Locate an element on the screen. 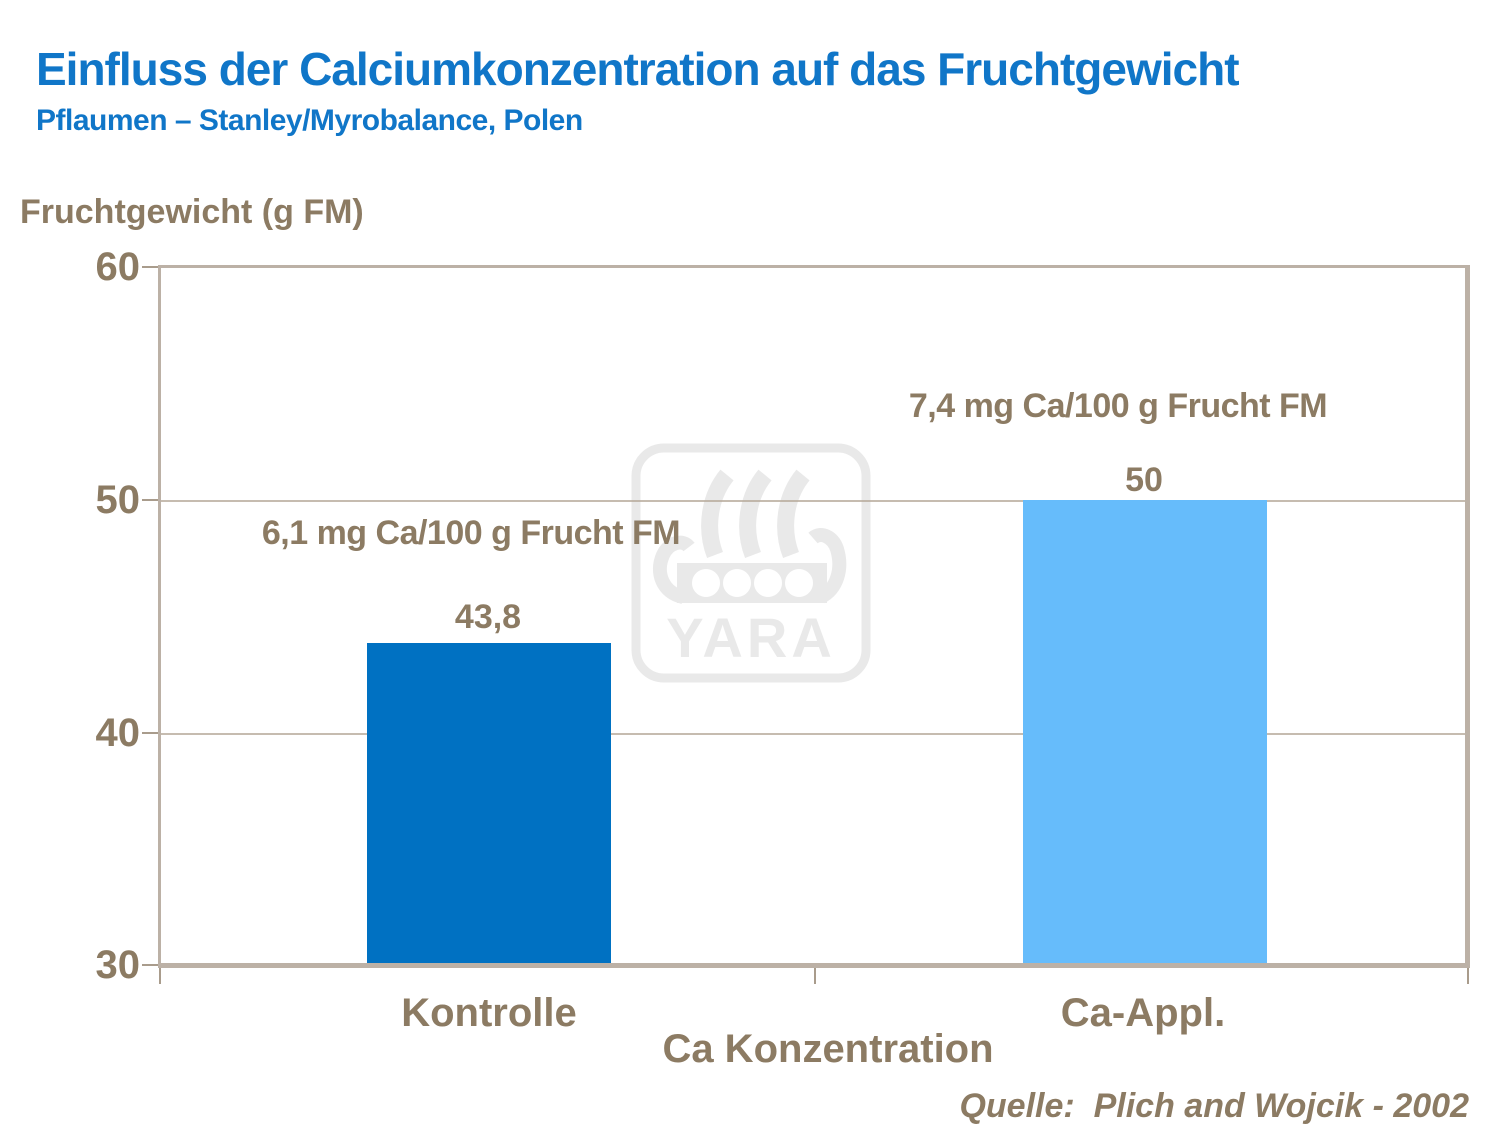  x-tick-label-ca-appl: Ca-Appl. is located at coordinates (1143, 1013).